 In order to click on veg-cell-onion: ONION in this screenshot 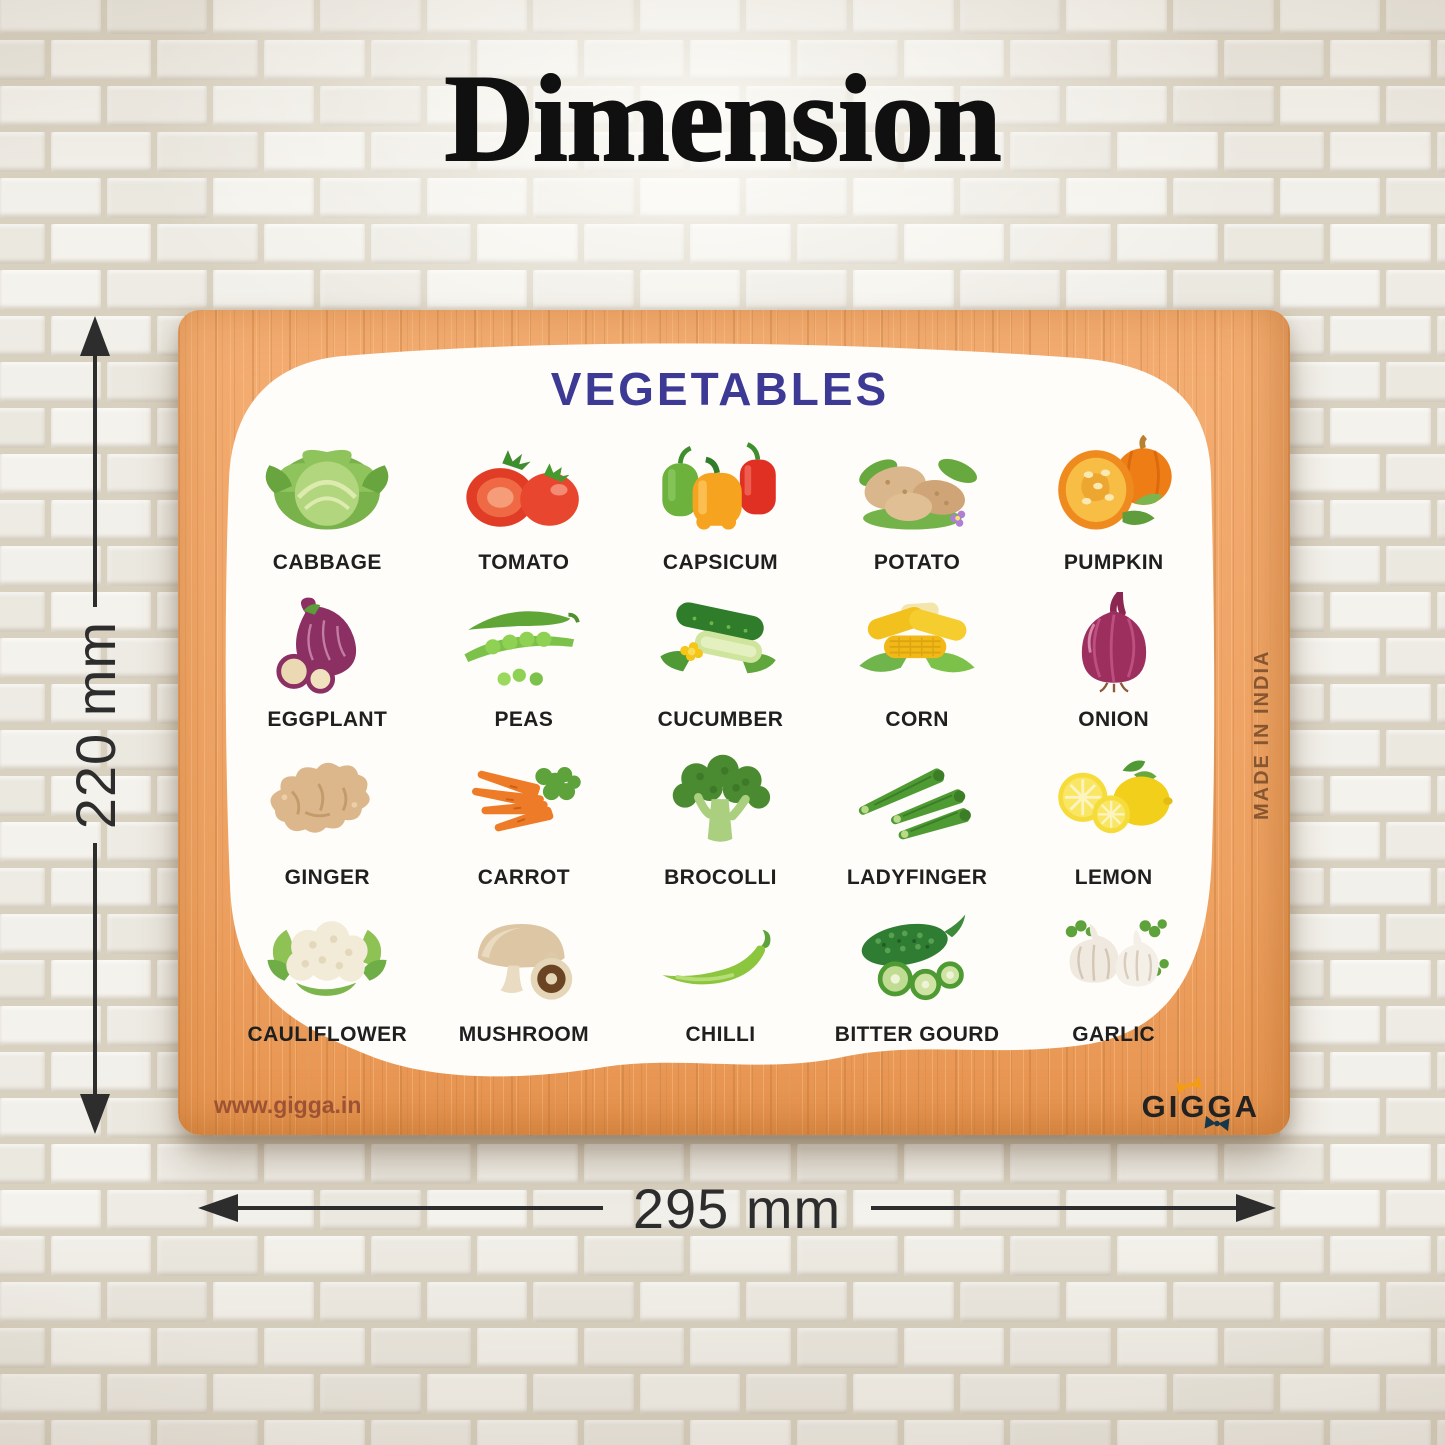, I will do `click(1113, 662)`.